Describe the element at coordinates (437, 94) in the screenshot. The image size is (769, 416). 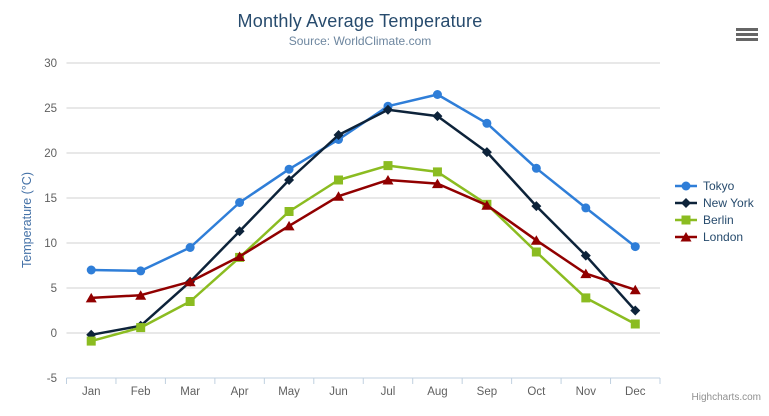
I see `data-point-tokyo-aug` at that location.